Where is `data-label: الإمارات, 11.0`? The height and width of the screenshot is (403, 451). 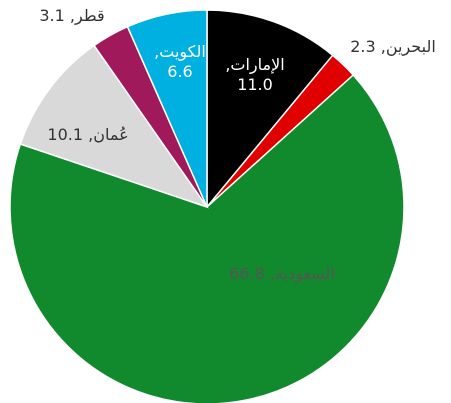 data-label: الإمارات, 11.0 is located at coordinates (255, 74).